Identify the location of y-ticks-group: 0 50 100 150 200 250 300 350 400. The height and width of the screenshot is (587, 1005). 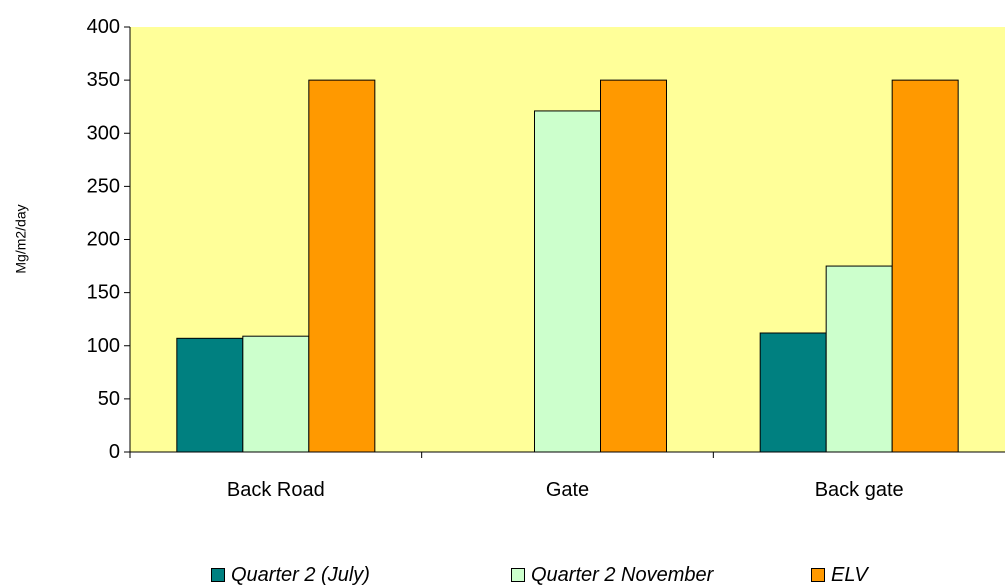
(108, 239).